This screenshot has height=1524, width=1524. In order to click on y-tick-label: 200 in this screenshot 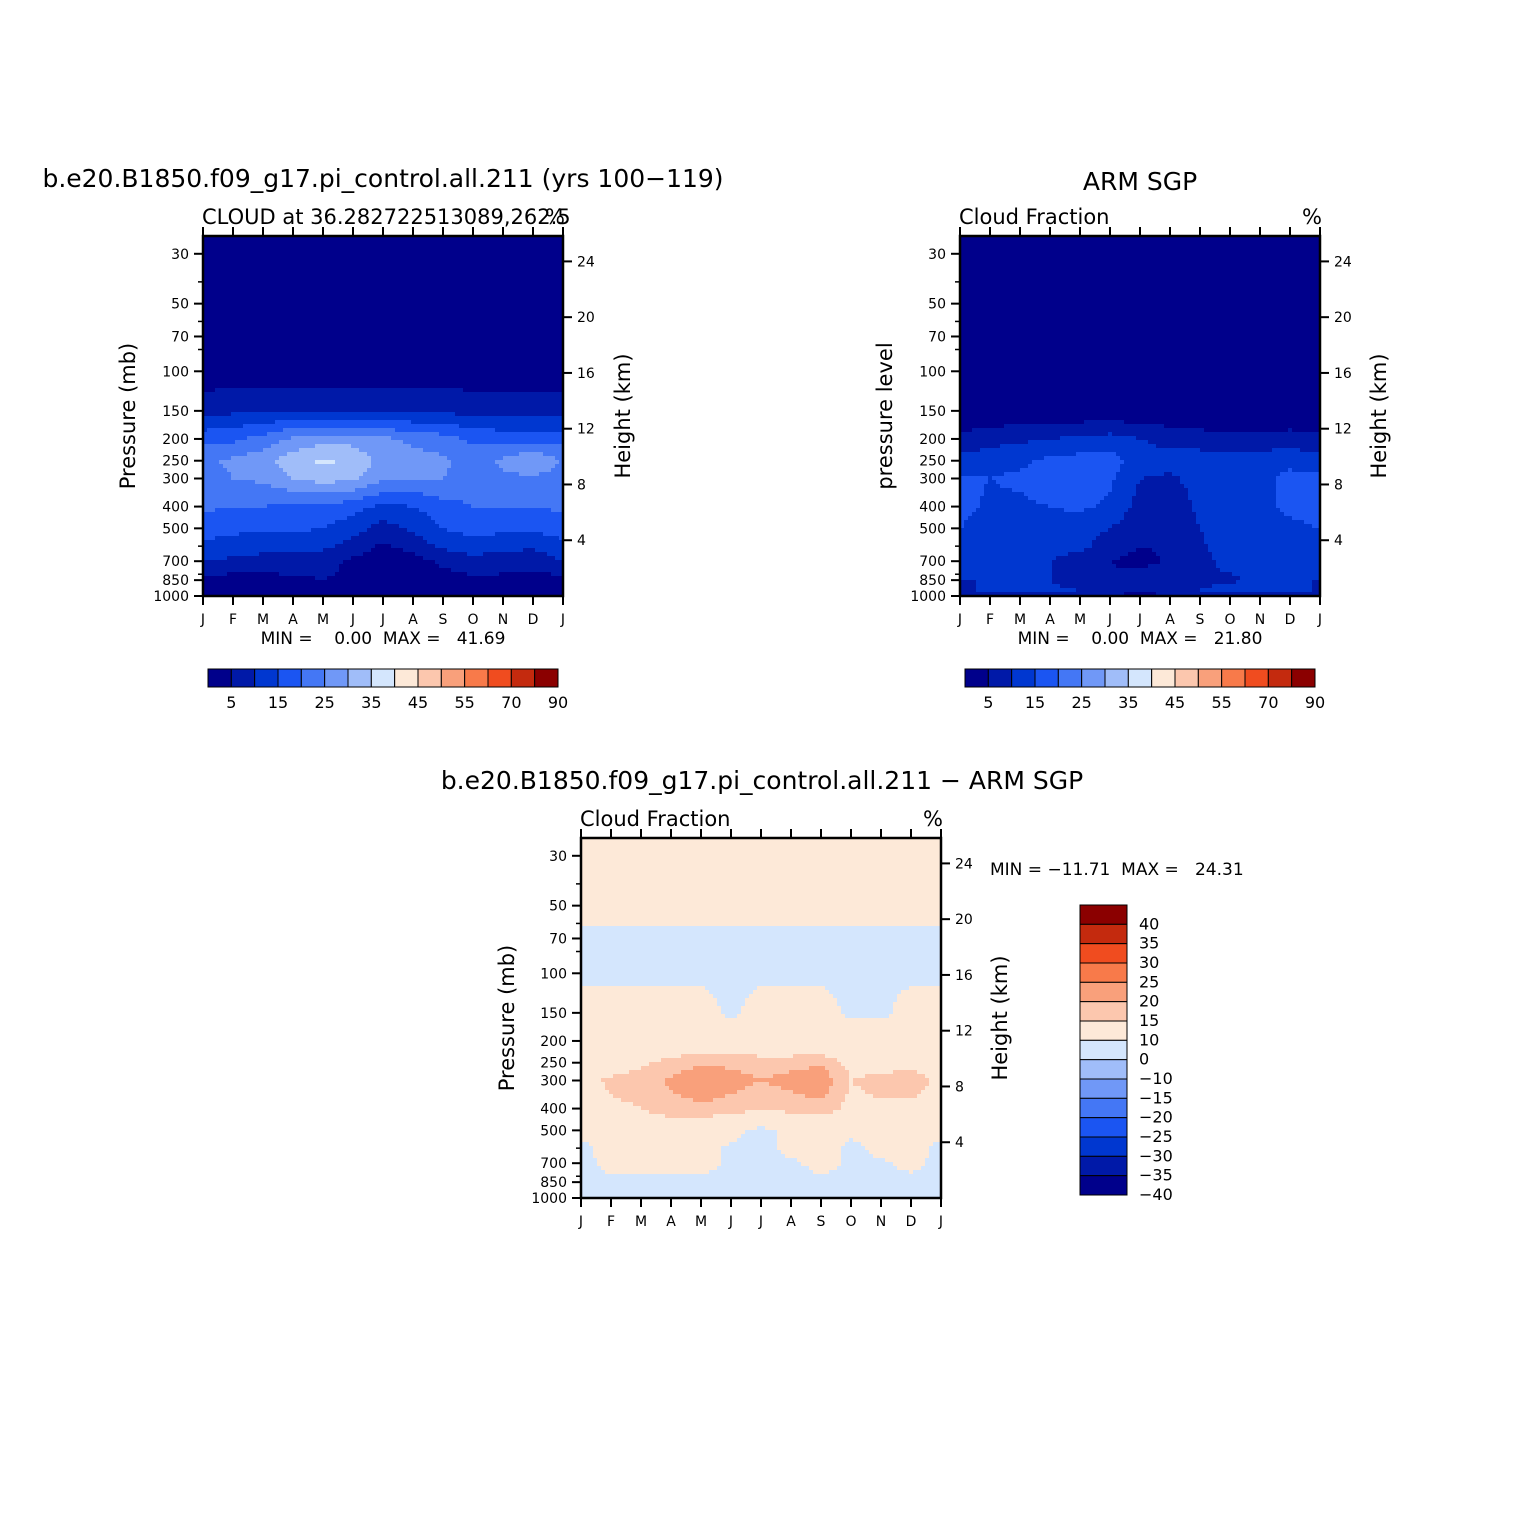, I will do `click(175, 440)`.